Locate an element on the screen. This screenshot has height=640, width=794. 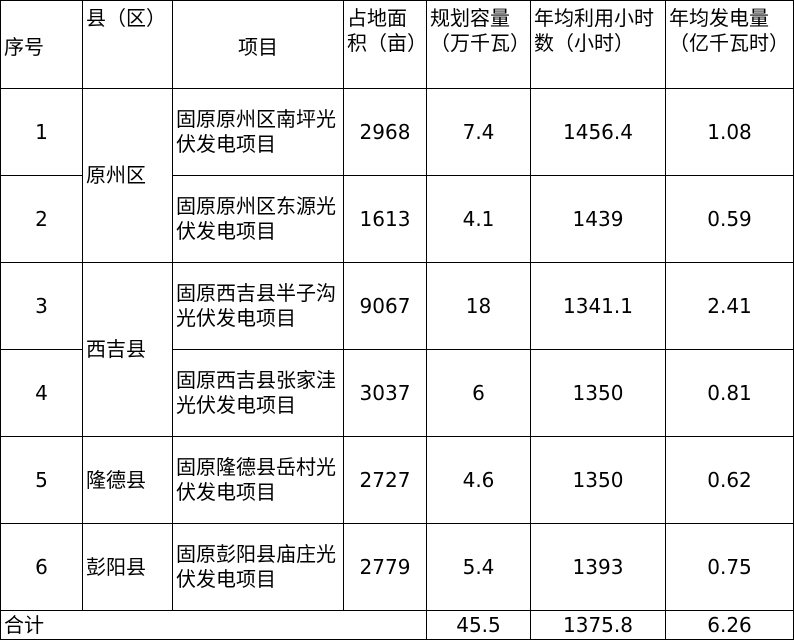
cell-no: 5 is located at coordinates (41, 480).